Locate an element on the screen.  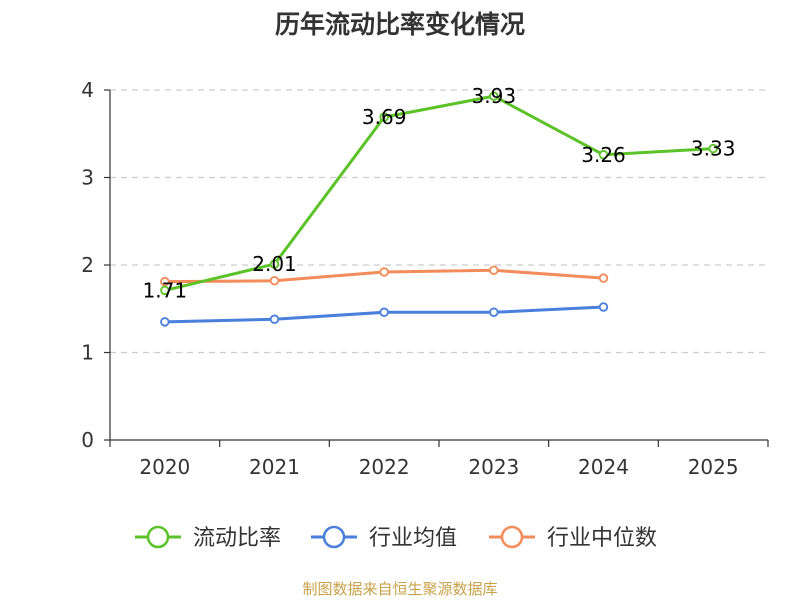
legend-label: 行业均值 is located at coordinates (413, 538).